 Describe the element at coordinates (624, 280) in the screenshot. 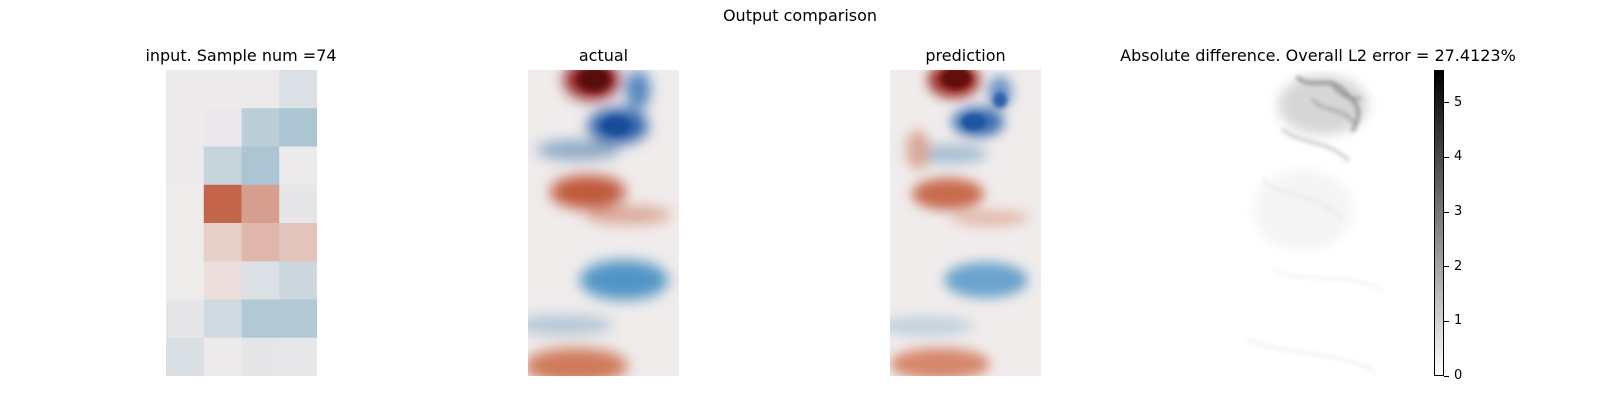

I see `actual-blue-vortex-low` at that location.